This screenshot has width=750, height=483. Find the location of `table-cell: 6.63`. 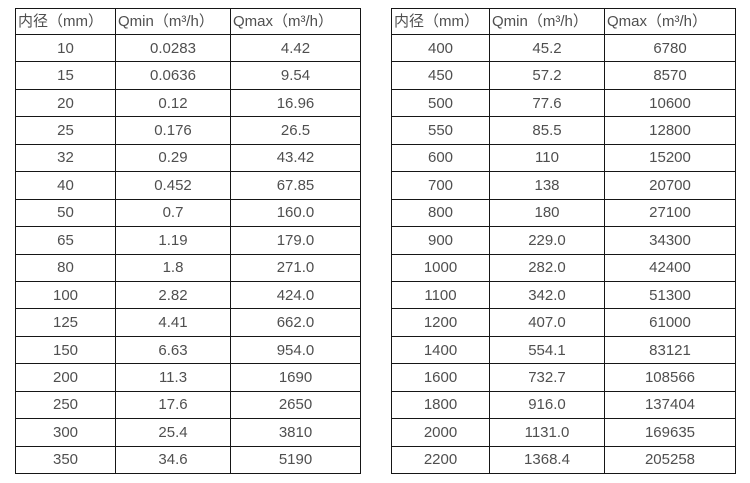

table-cell: 6.63 is located at coordinates (173, 350).